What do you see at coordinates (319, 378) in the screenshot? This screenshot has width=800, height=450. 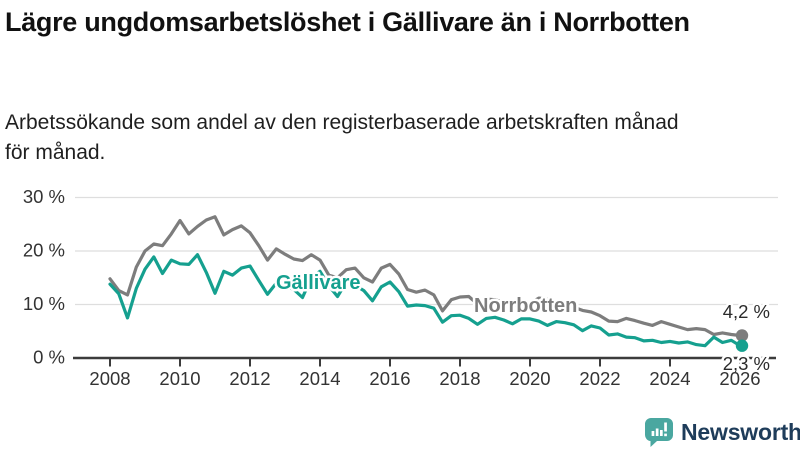 I see `x-label-2014: 2014` at bounding box center [319, 378].